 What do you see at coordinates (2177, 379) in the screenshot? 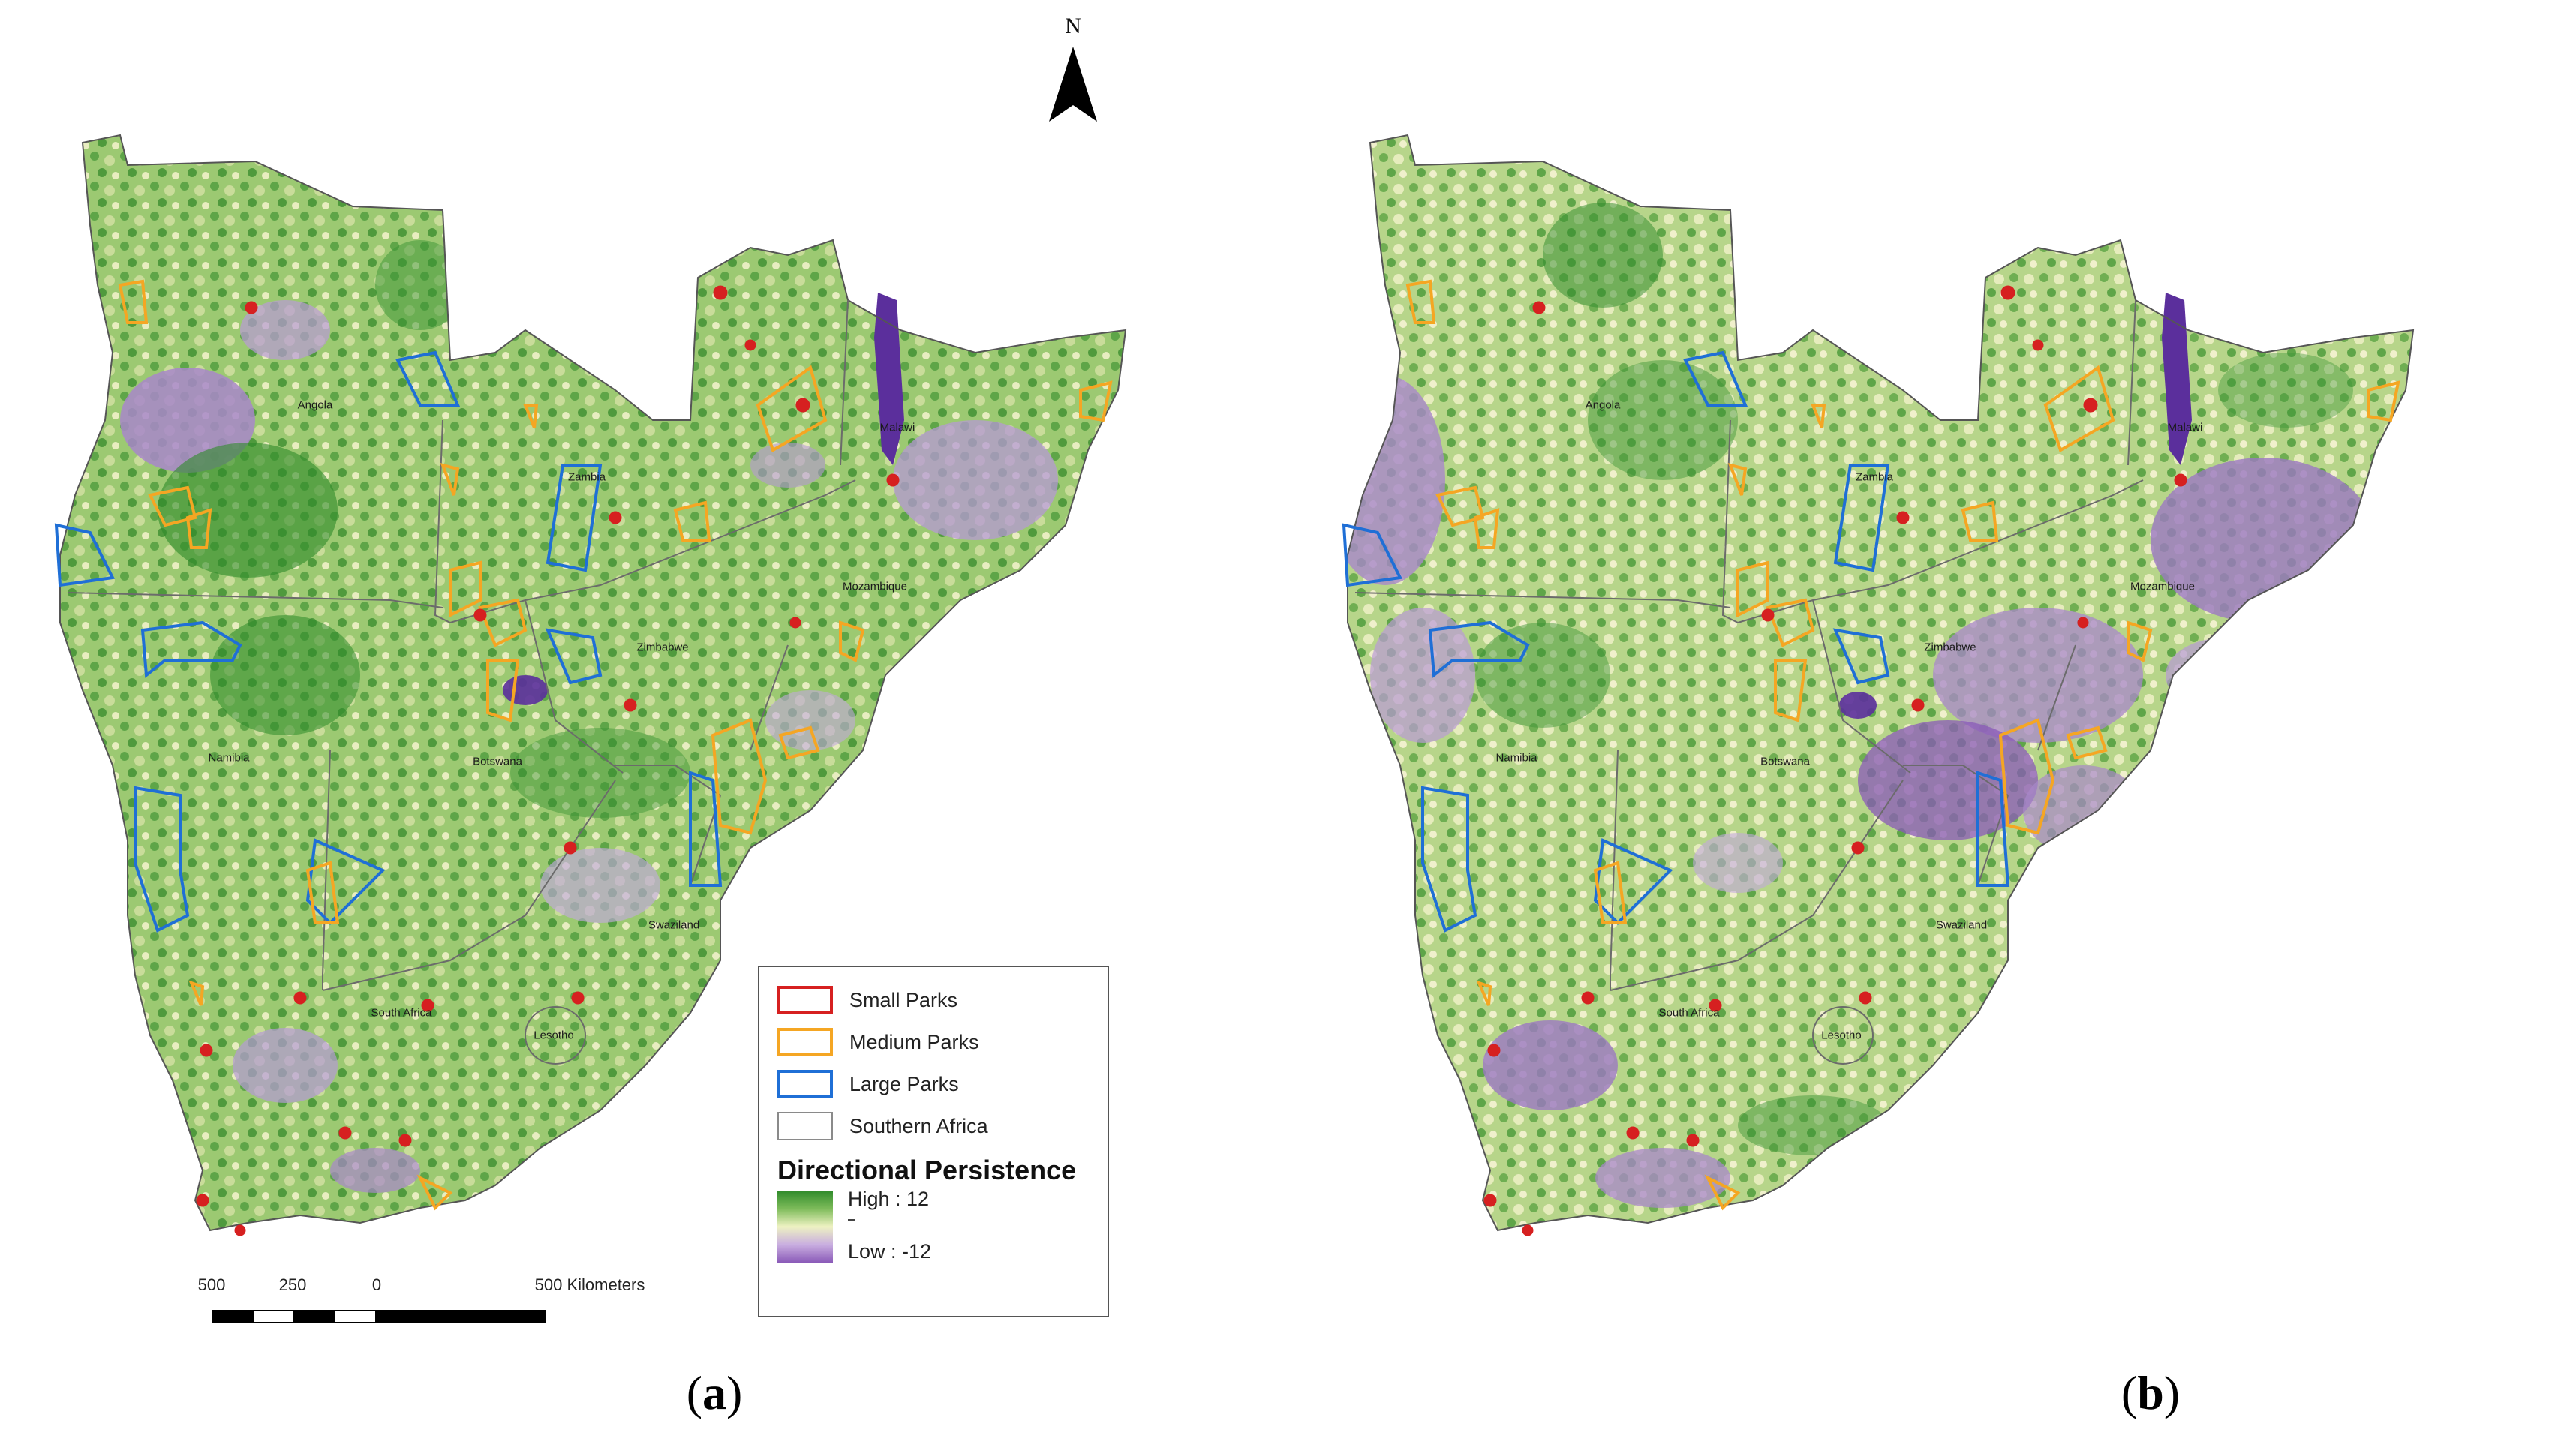
I see `lake-malawi-b` at bounding box center [2177, 379].